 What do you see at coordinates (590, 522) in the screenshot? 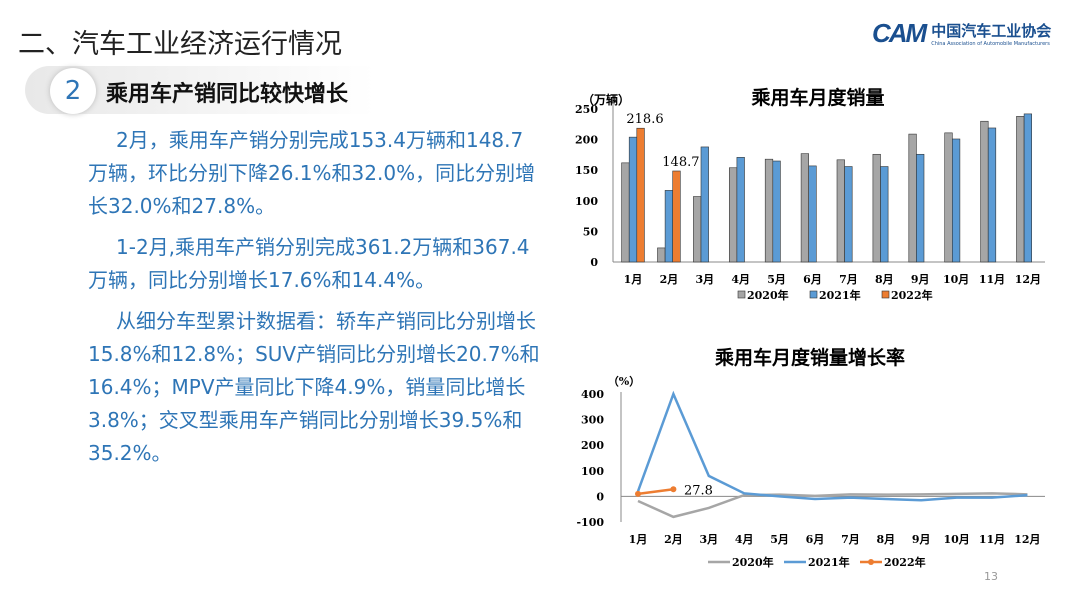
I see `y-tick-label: -100` at bounding box center [590, 522].